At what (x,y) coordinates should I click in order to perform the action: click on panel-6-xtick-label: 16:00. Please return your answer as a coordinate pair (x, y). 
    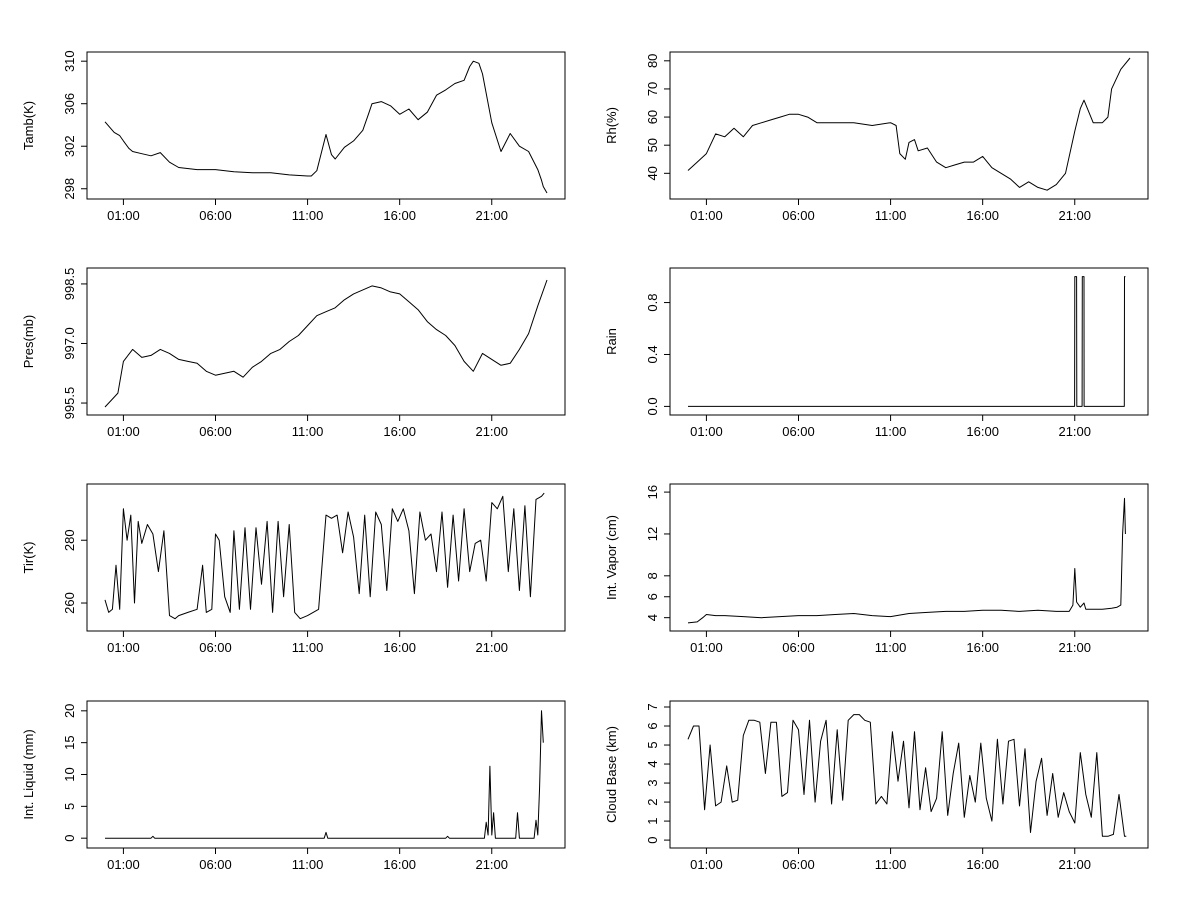
    Looking at the image, I should click on (399, 864).